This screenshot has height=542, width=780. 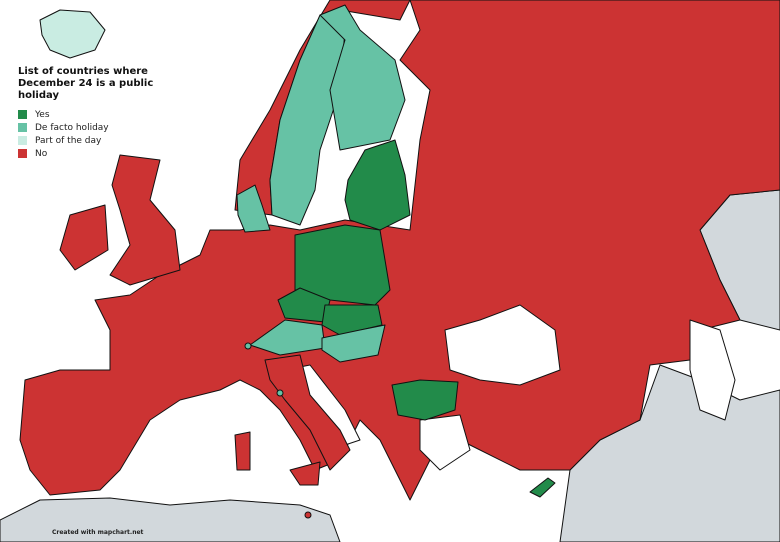 What do you see at coordinates (248, 346) in the screenshot?
I see `liechtenstein` at bounding box center [248, 346].